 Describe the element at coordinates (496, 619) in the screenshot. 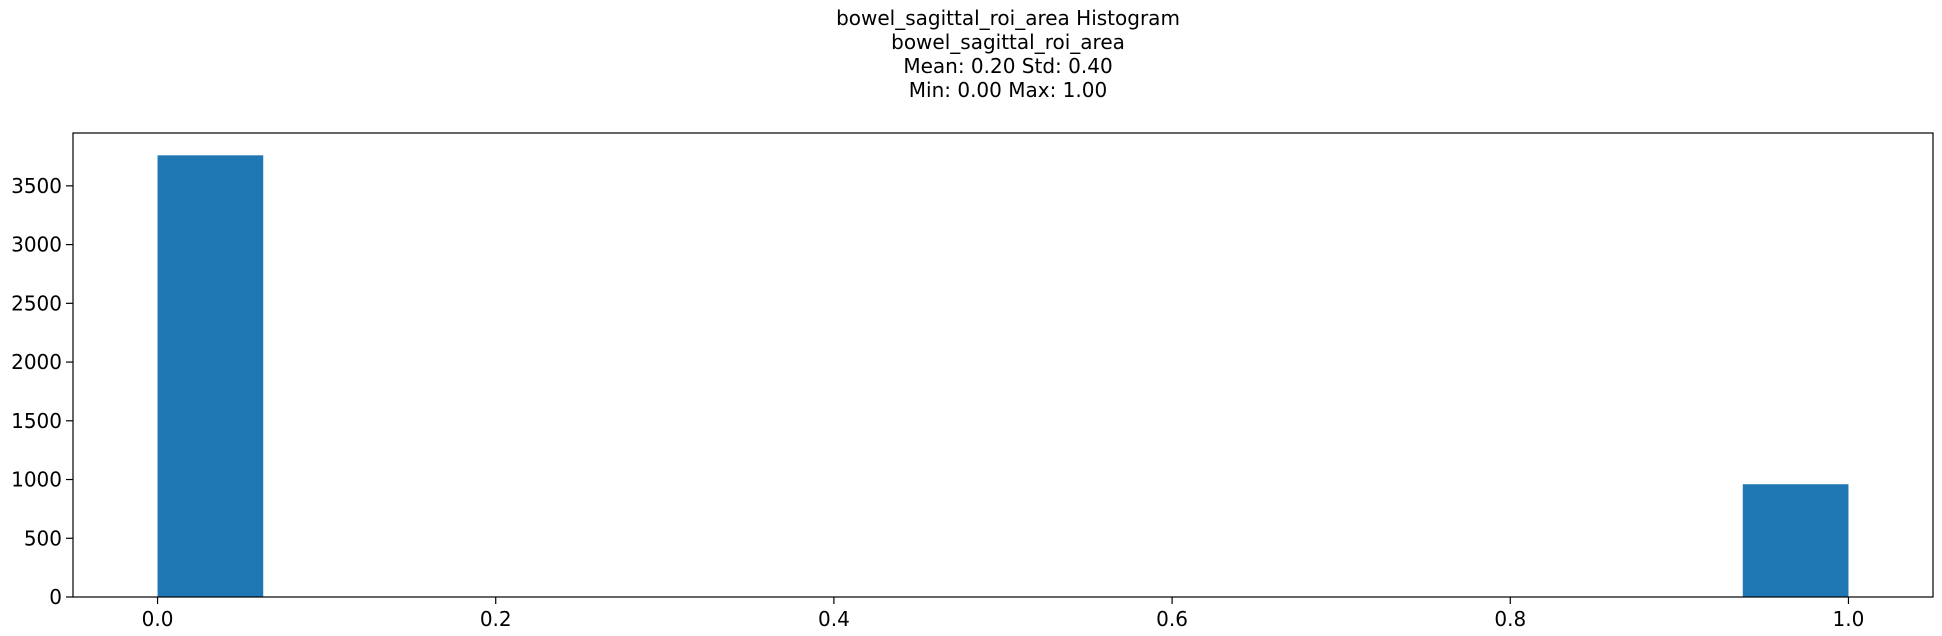

I see `x-tick-label: 0.2` at that location.